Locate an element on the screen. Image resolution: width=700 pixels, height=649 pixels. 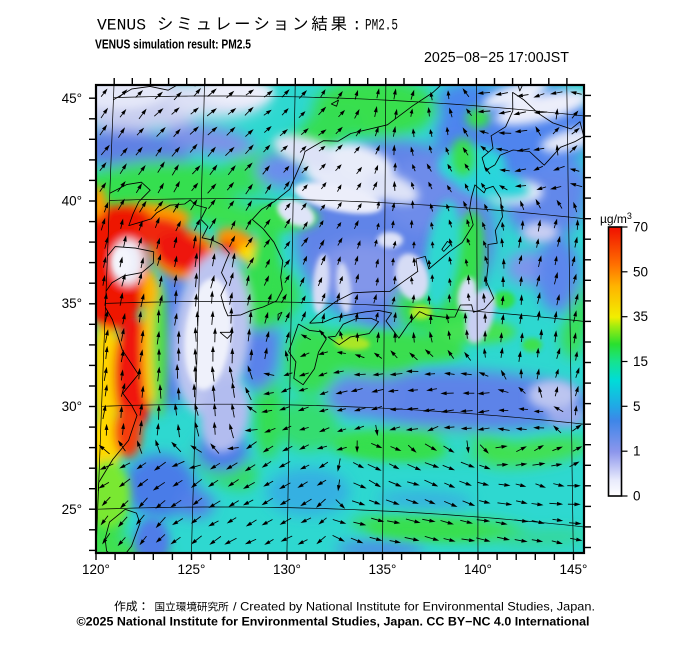
svg-text: PM2.5 is located at coordinates (381, 26).